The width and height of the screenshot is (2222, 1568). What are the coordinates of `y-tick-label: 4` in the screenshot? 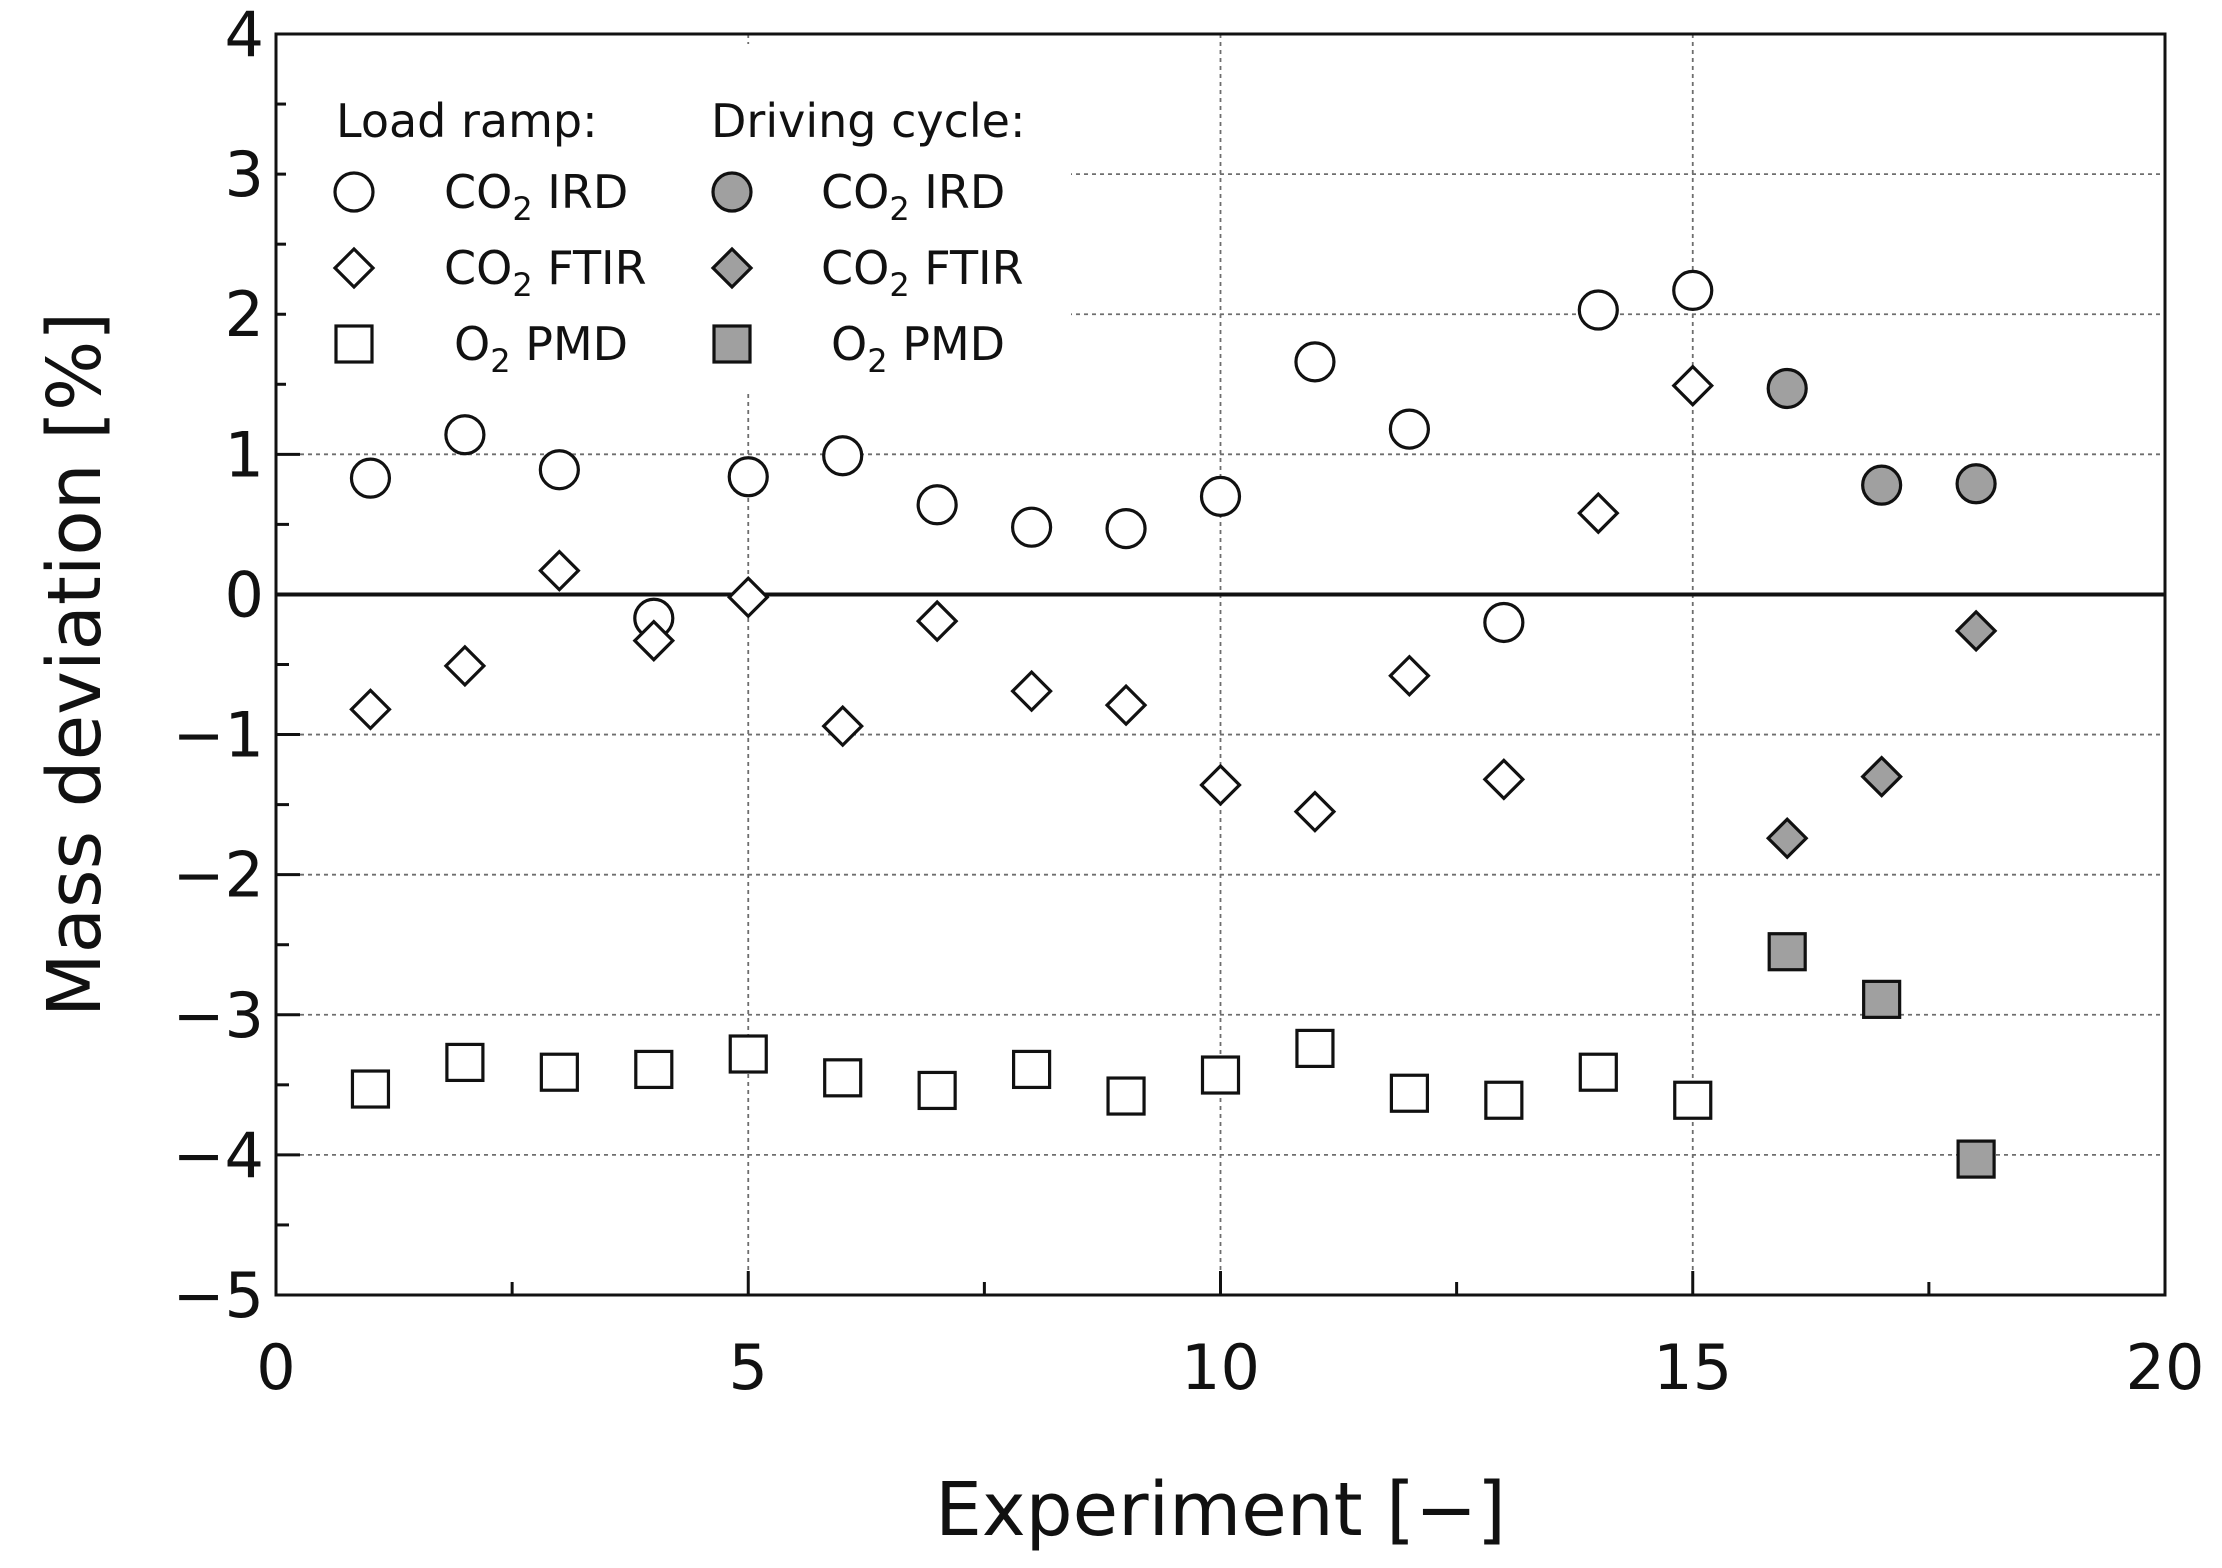 It's located at (244, 35).